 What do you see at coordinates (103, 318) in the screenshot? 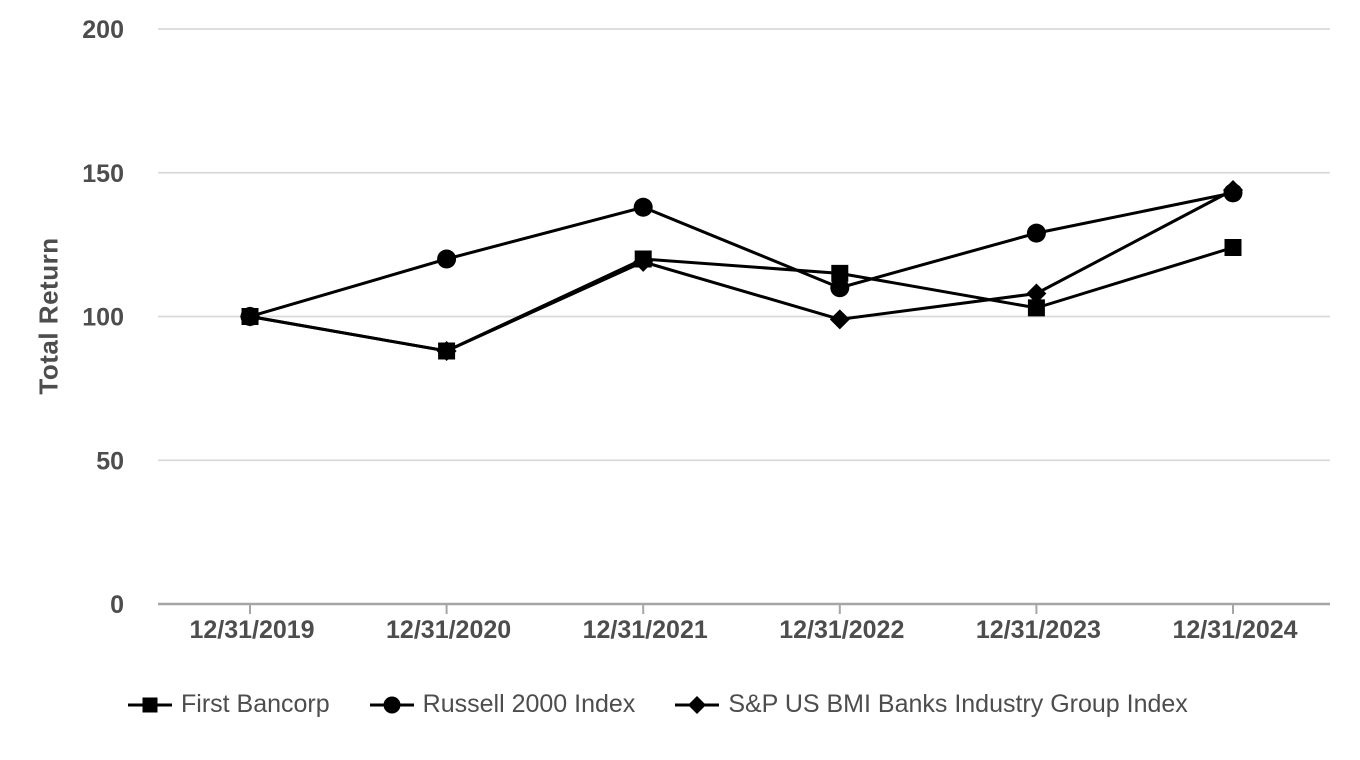
I see `y-tick-label: 100` at bounding box center [103, 318].